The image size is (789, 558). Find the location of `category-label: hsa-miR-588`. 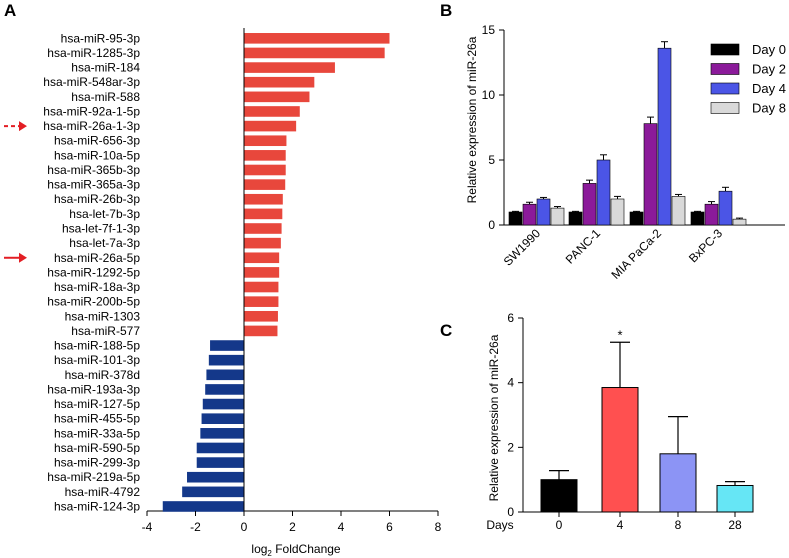

category-label: hsa-miR-588 is located at coordinates (105, 97).